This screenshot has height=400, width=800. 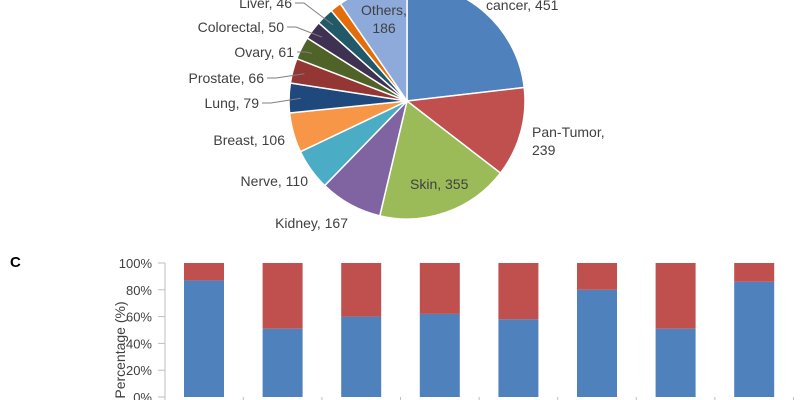 I want to click on pie-label-kidney: Kidney, 167, so click(x=311, y=223).